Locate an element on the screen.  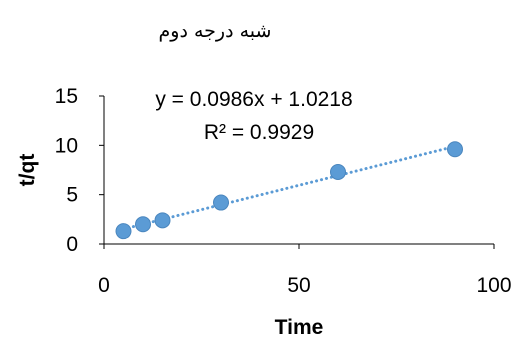
y-tick-label-2: 10 is located at coordinates (66, 145).